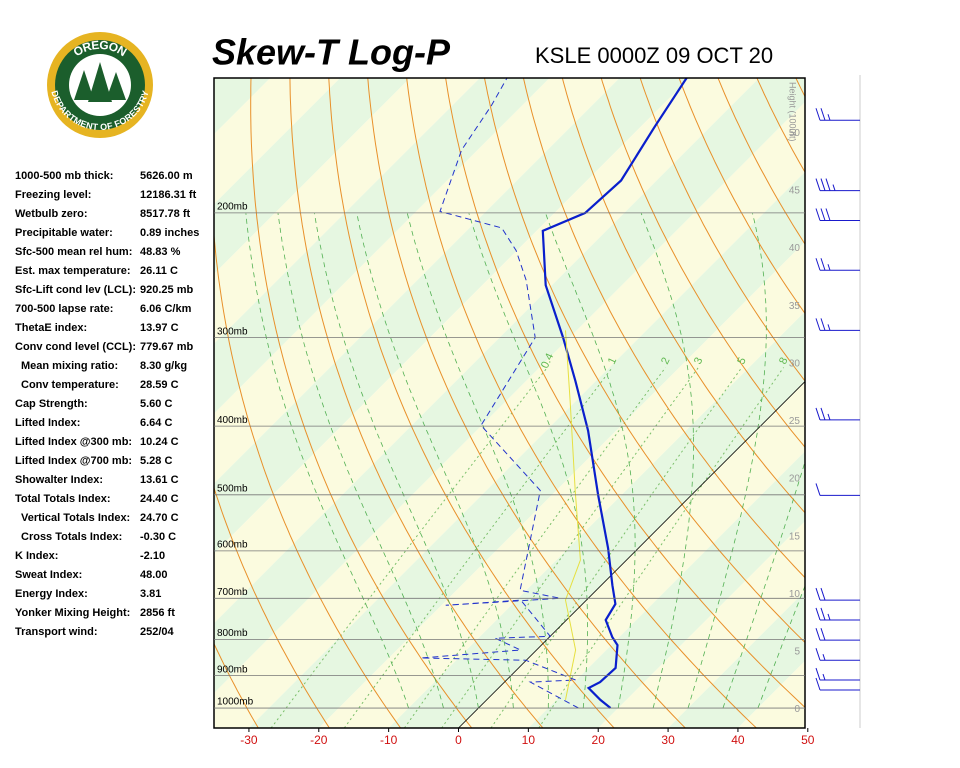 Image resolution: width=960 pixels, height=768 pixels. Describe the element at coordinates (232, 545) in the screenshot. I see `pressure-label: 600mb` at that location.